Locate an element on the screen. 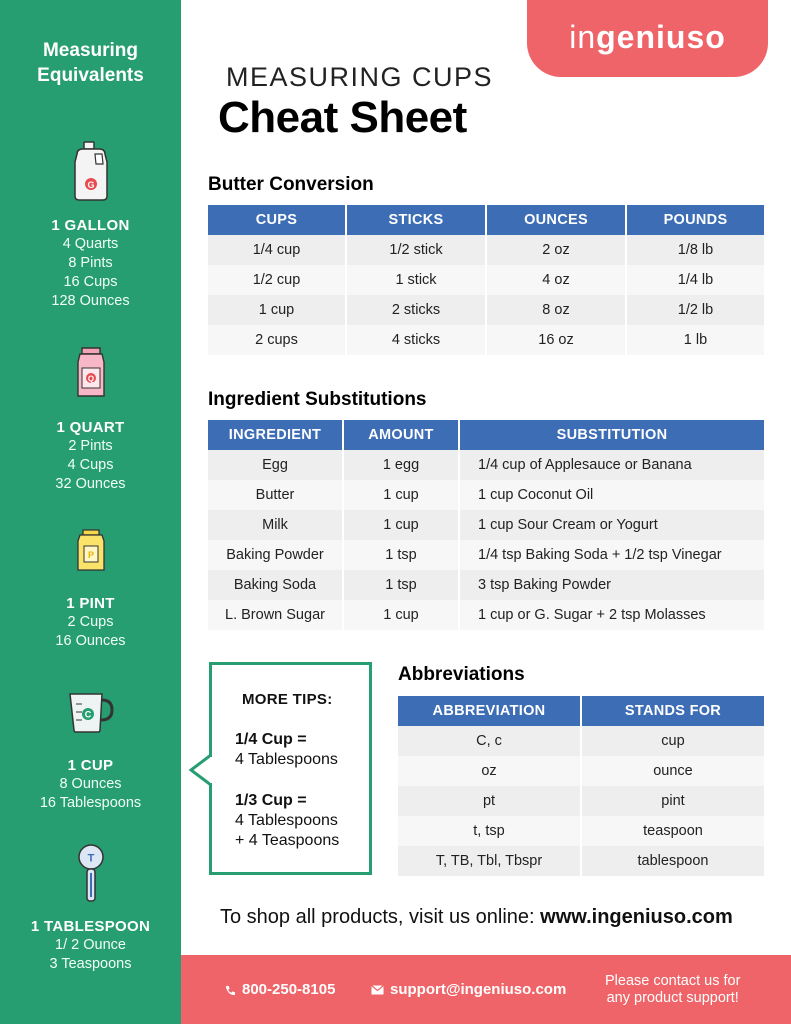 This screenshot has width=791, height=1024. svg-text: Q is located at coordinates (90, 379).